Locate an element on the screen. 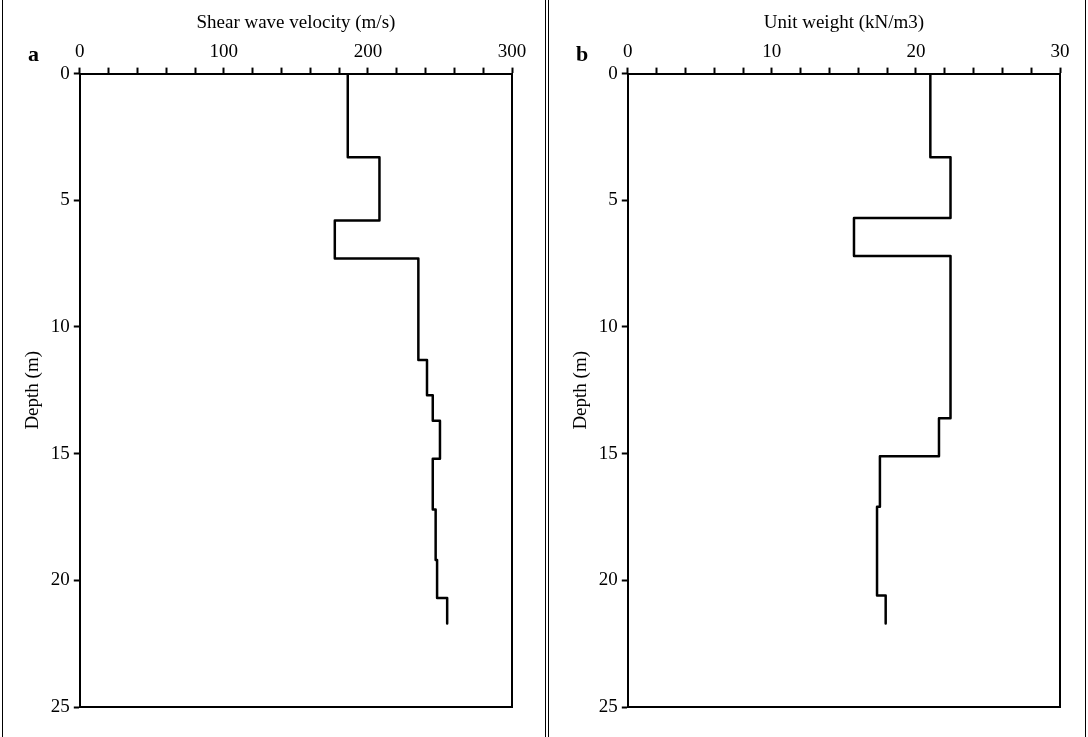  x-tick-label: 300 is located at coordinates (512, 51).